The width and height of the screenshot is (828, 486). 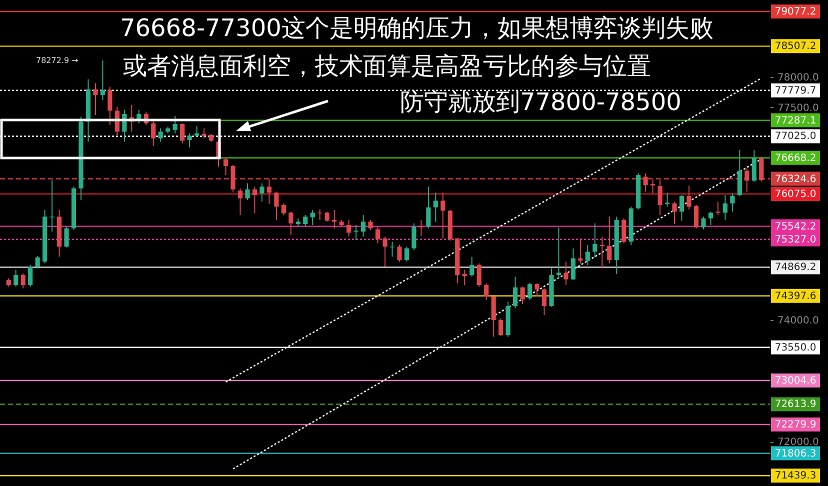 What do you see at coordinates (795, 194) in the screenshot?
I see `ref-line-label: 76075.0` at bounding box center [795, 194].